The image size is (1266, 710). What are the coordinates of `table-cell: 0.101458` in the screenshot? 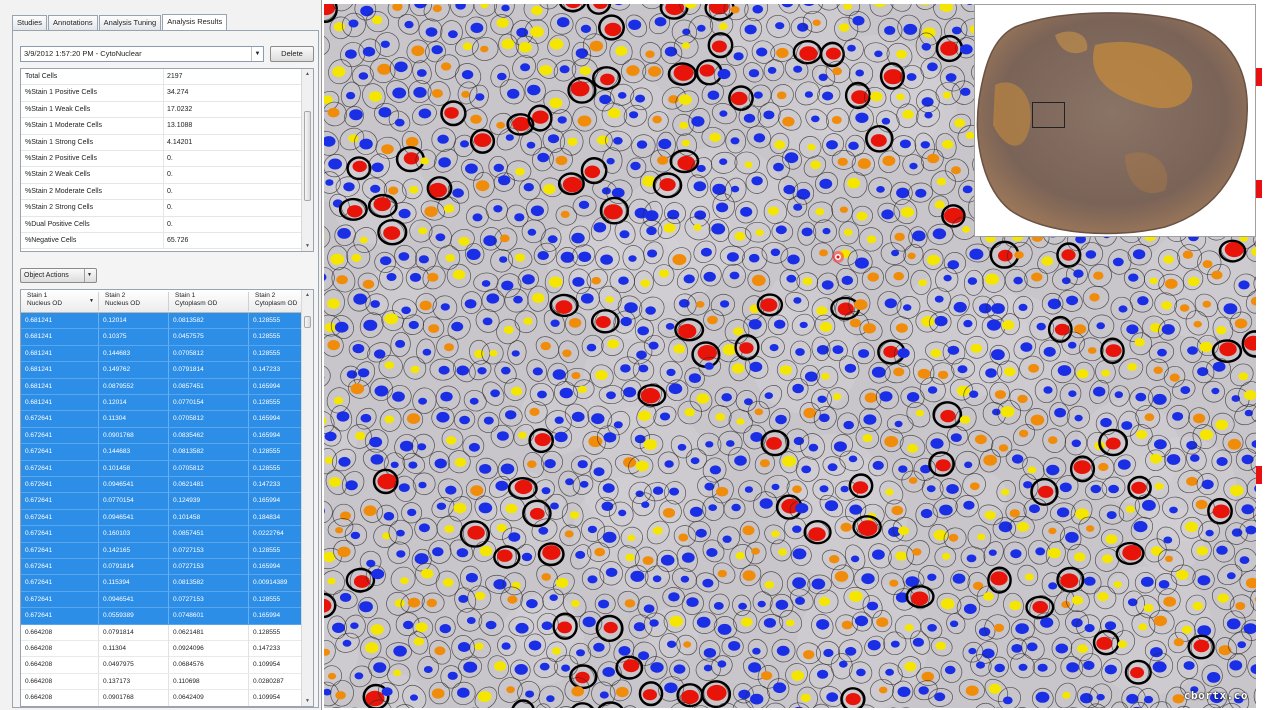 It's located at (209, 517).